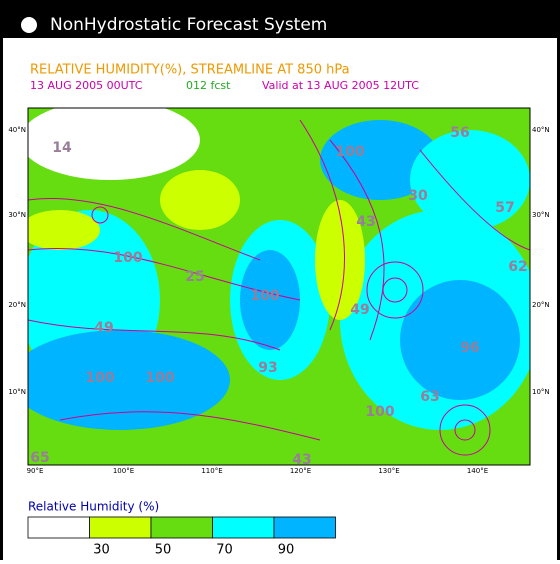 The image size is (560, 564). I want to click on lon-label: 130°E, so click(388, 471).